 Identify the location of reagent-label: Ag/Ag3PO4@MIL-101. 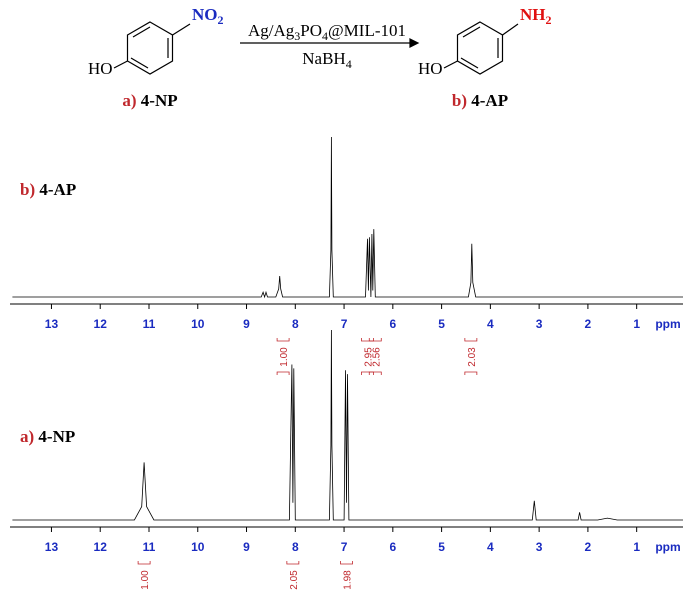
(327, 32).